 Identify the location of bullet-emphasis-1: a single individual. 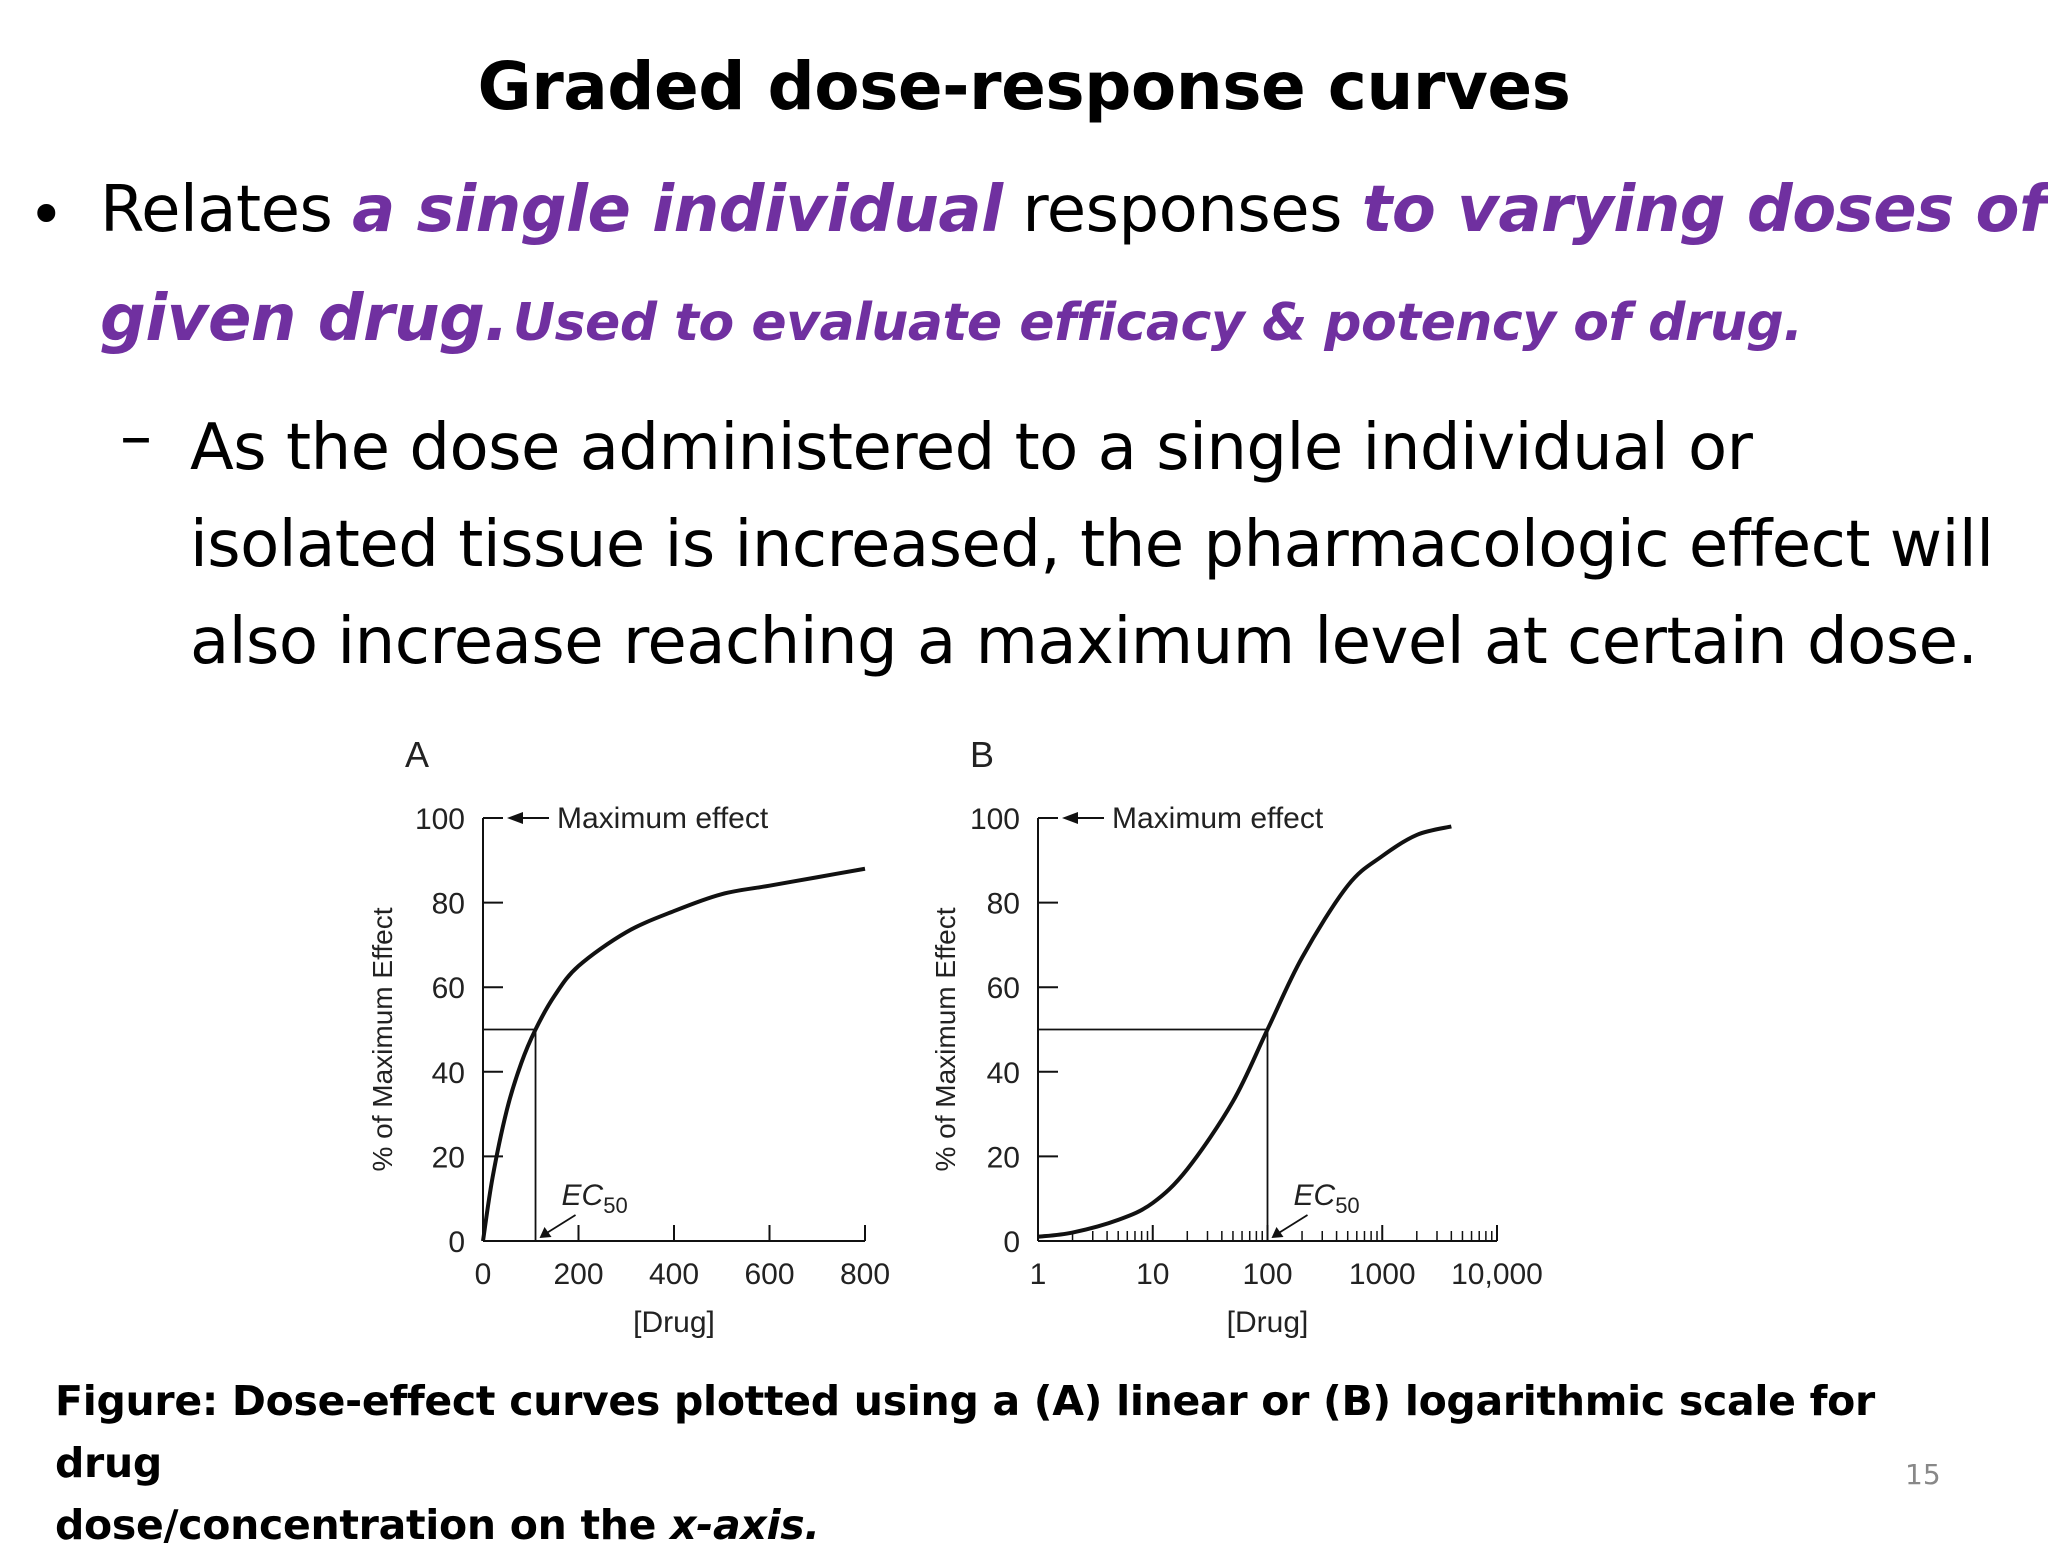
(677, 210).